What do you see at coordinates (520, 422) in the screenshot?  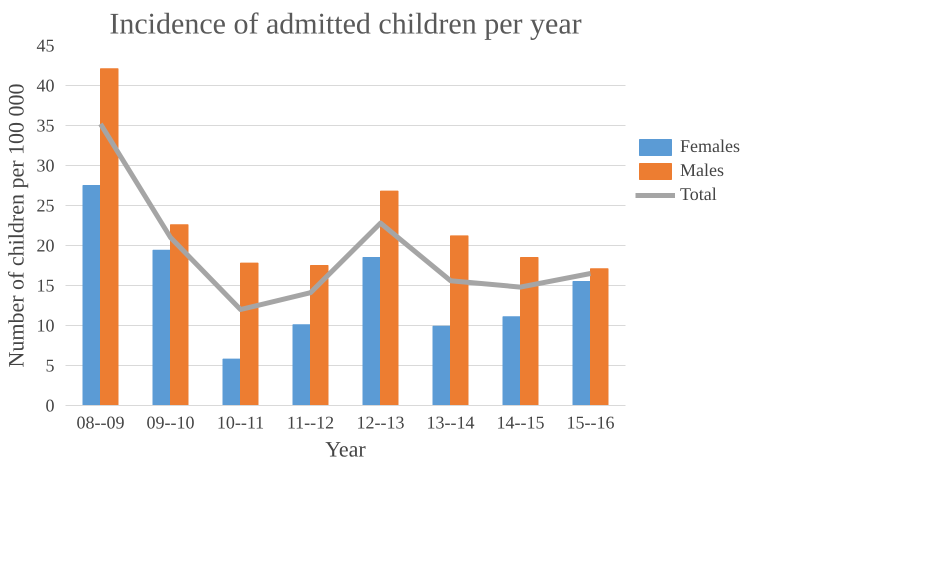 I see `x-tick-label: 14--15` at bounding box center [520, 422].